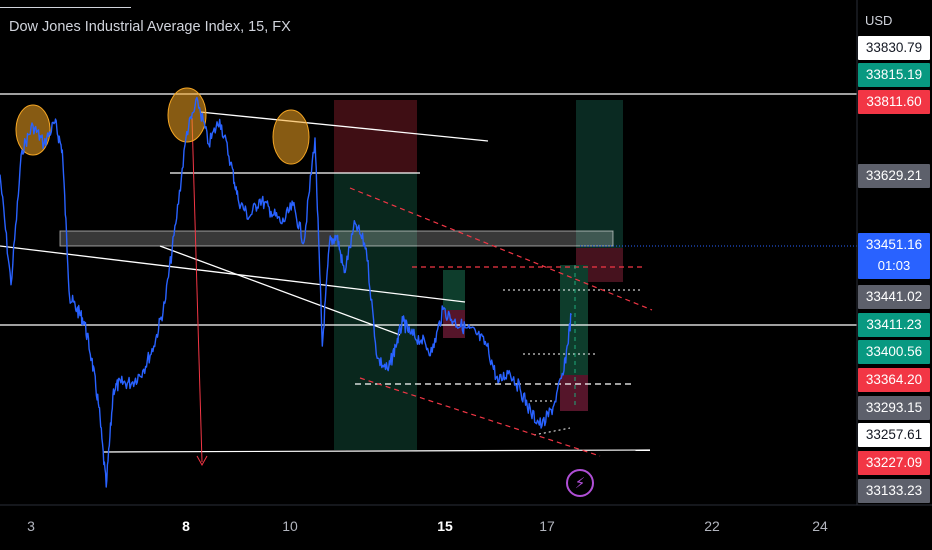 This screenshot has width=932, height=550. Describe the element at coordinates (197, 290) in the screenshot. I see `projection-arrow-line` at that location.